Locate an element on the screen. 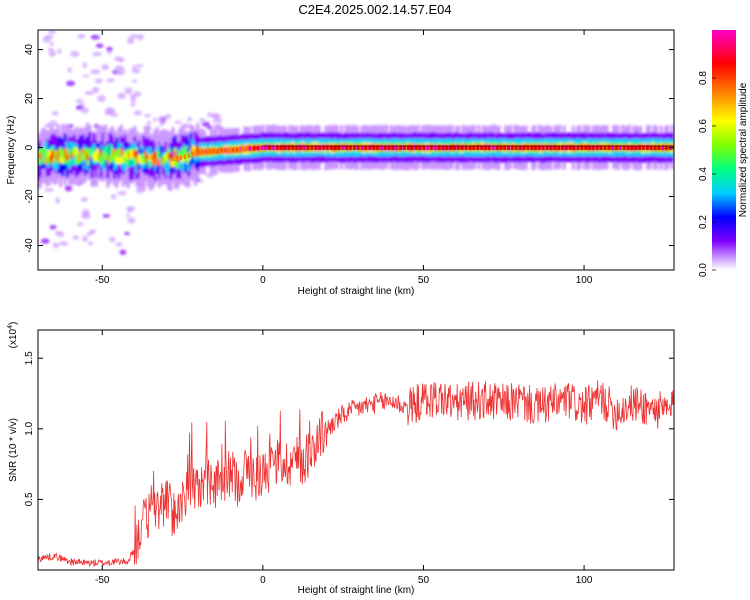 This screenshot has width=750, height=600. spectrogram-y-tick-label: 0 is located at coordinates (29, 147).